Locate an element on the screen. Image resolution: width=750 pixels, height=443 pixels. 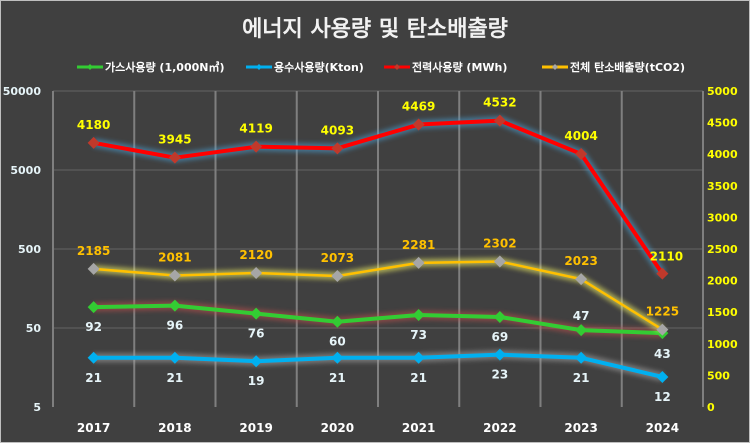
x-axis-tick-label: 2024 is located at coordinates (662, 428).